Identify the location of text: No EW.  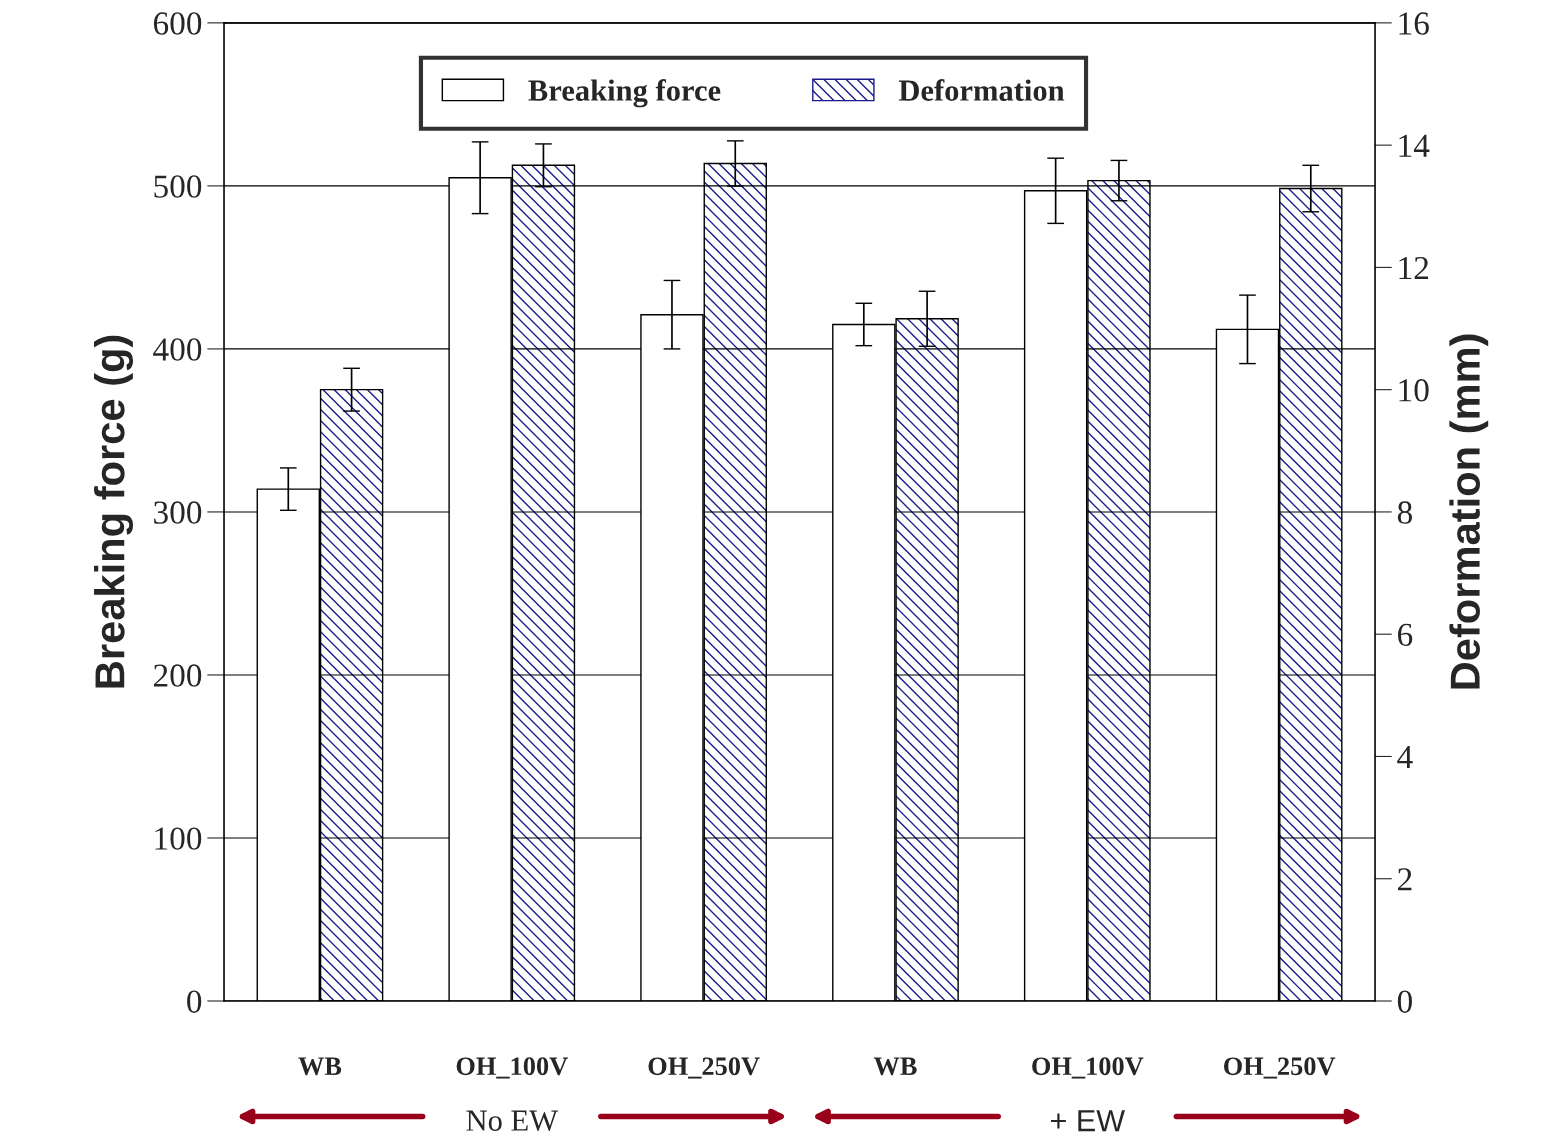
(512, 1121).